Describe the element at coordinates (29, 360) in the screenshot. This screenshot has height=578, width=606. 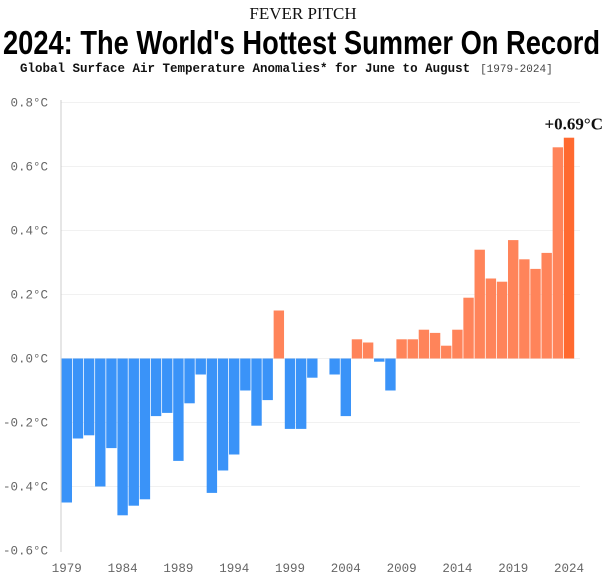
I see `y-tick-label: 0.0°C` at that location.